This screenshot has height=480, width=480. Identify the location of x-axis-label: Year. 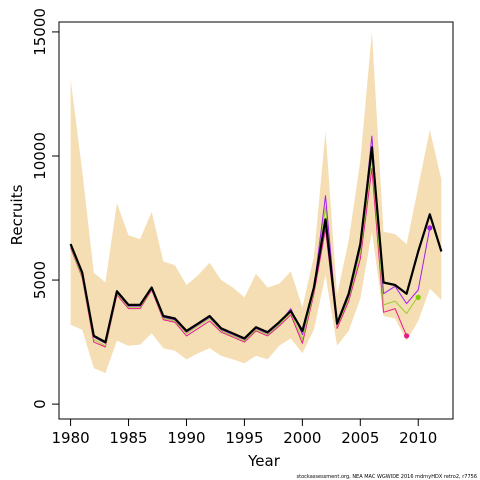
(264, 461).